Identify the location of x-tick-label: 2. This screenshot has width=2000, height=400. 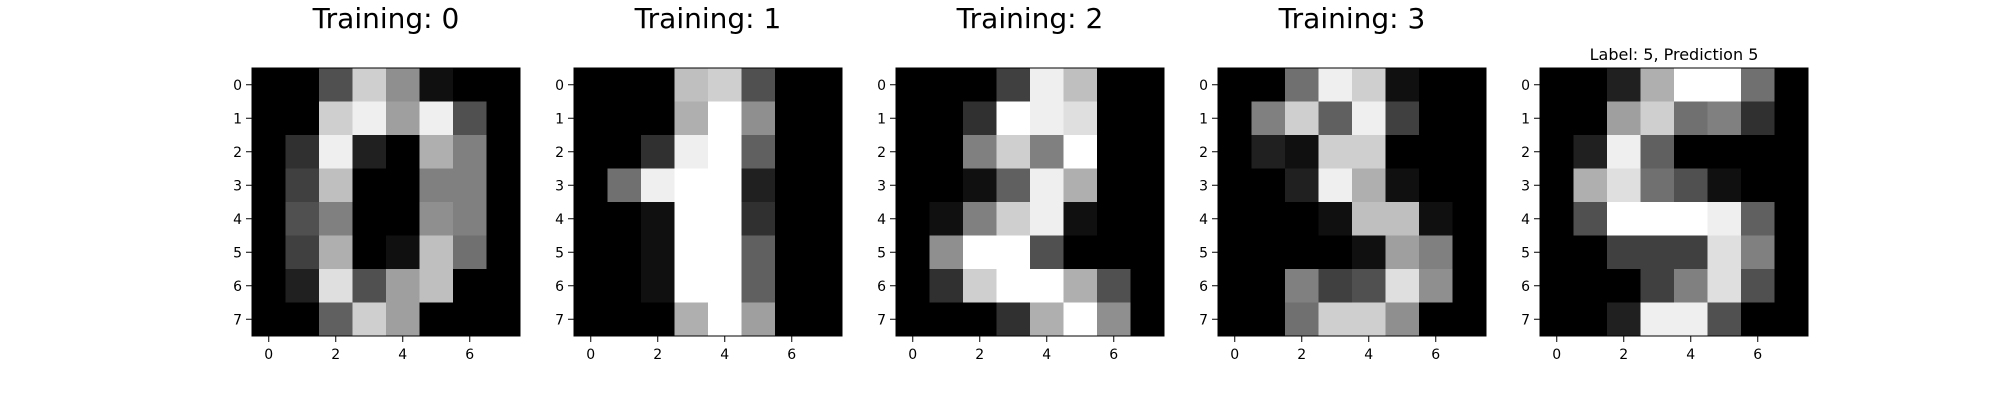
(1301, 355).